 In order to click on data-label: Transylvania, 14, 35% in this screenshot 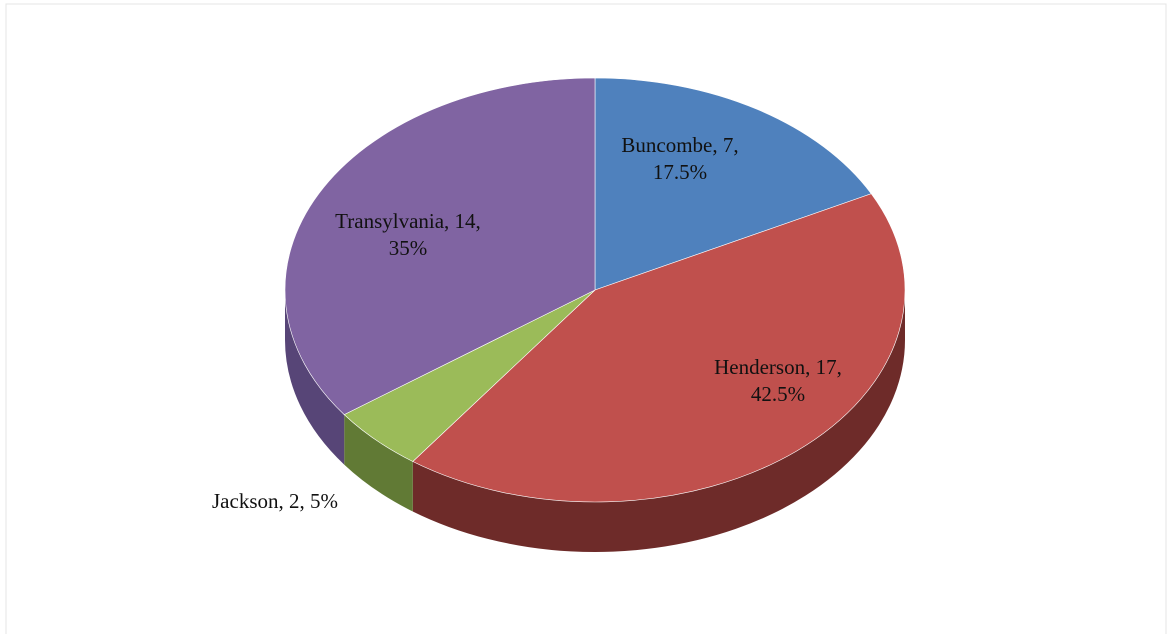, I will do `click(408, 234)`.